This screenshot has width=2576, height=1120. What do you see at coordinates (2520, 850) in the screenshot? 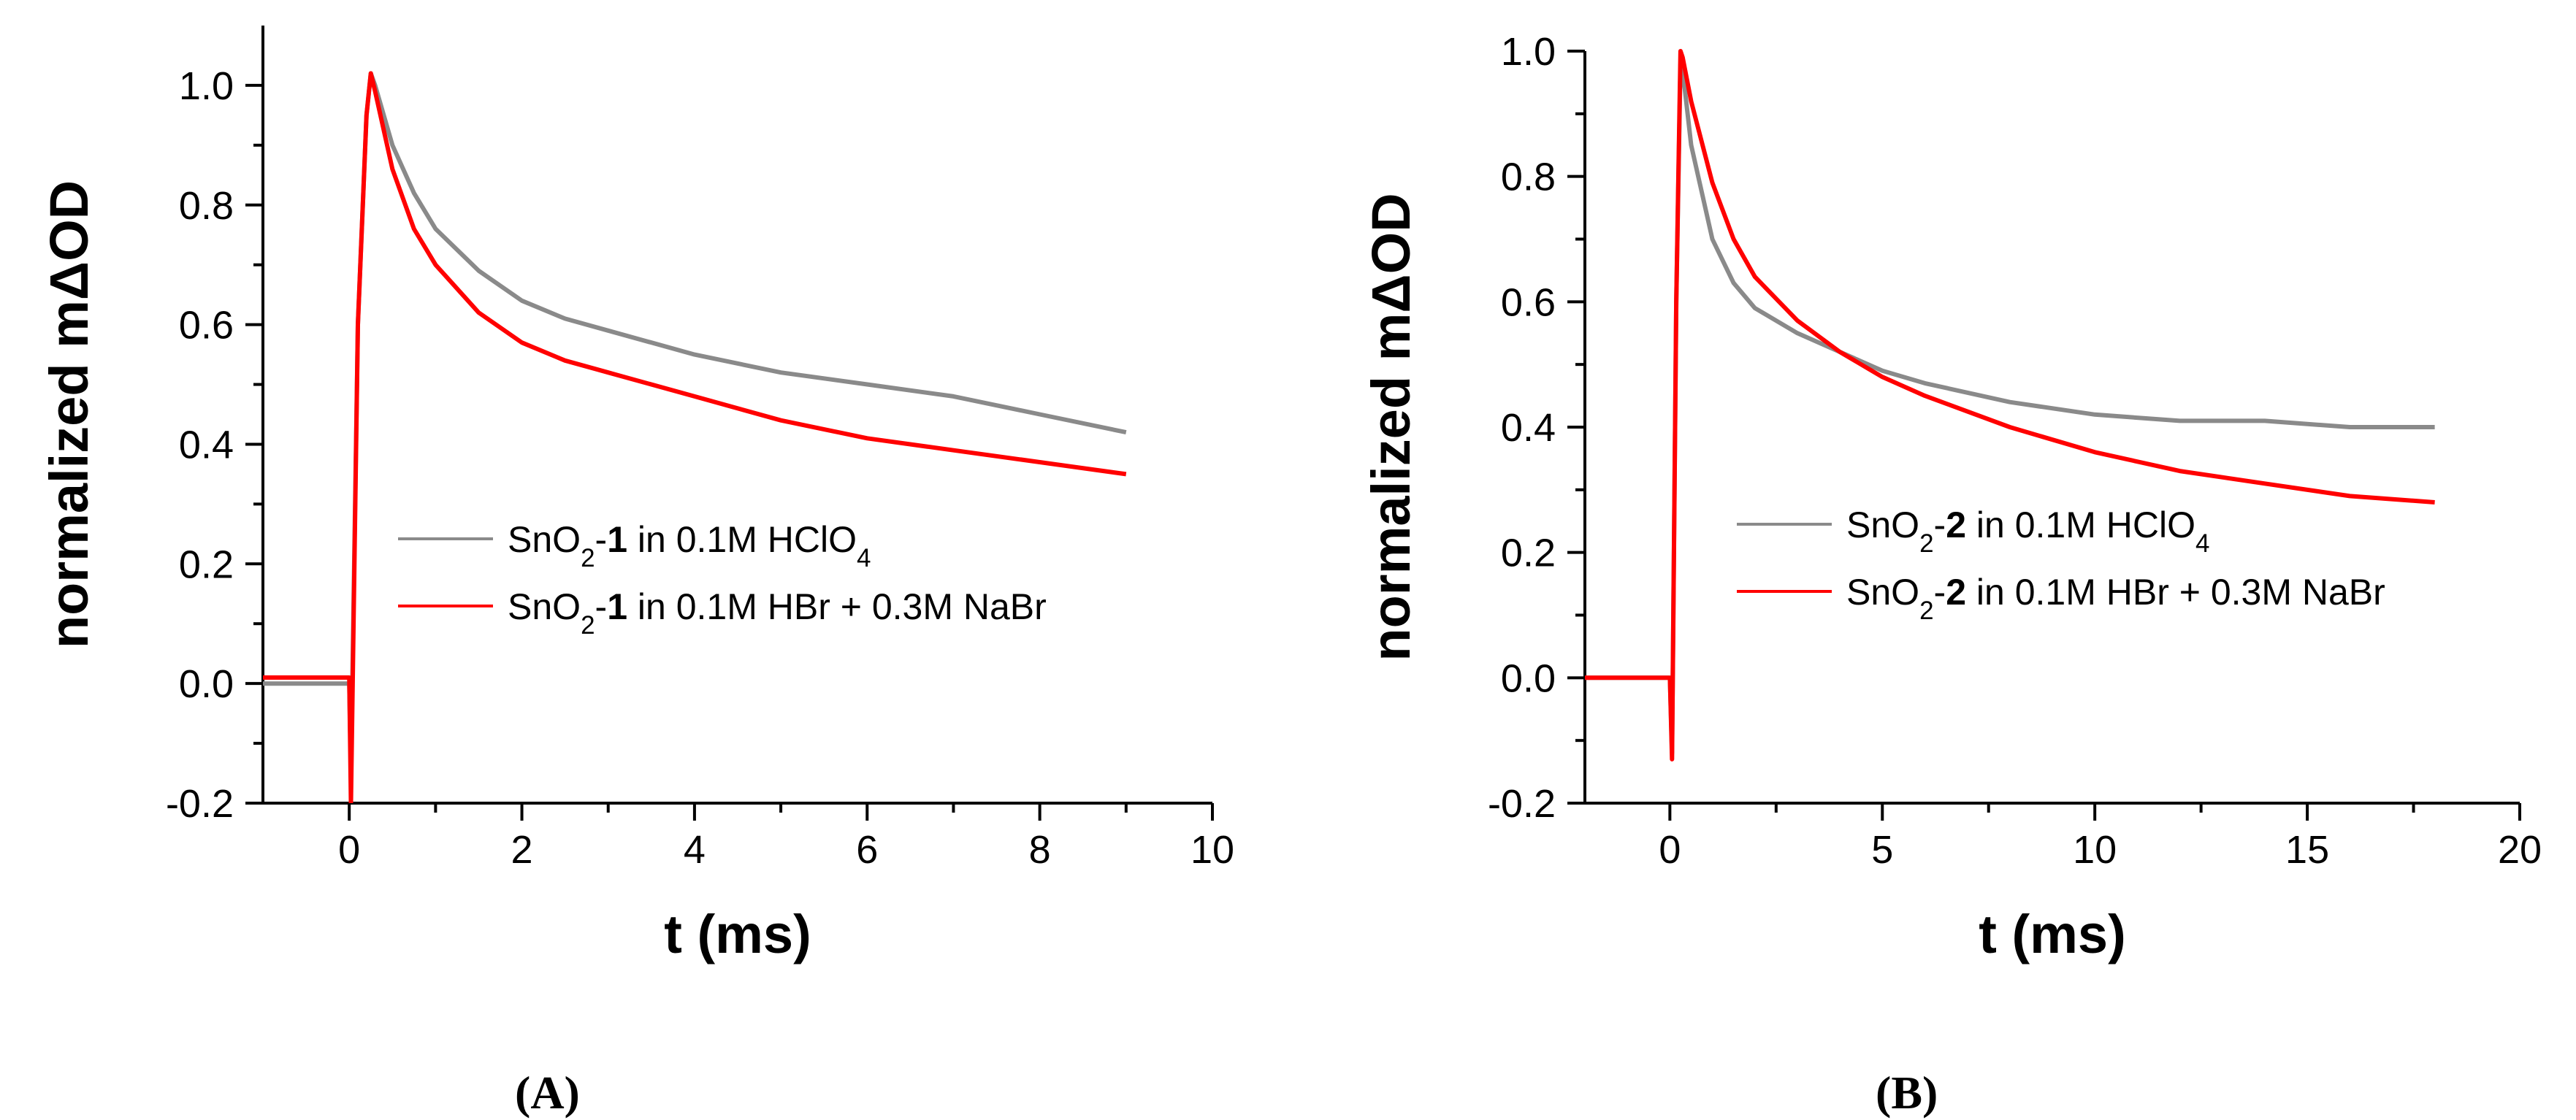
I see `x-tick-label: 20` at bounding box center [2520, 850].